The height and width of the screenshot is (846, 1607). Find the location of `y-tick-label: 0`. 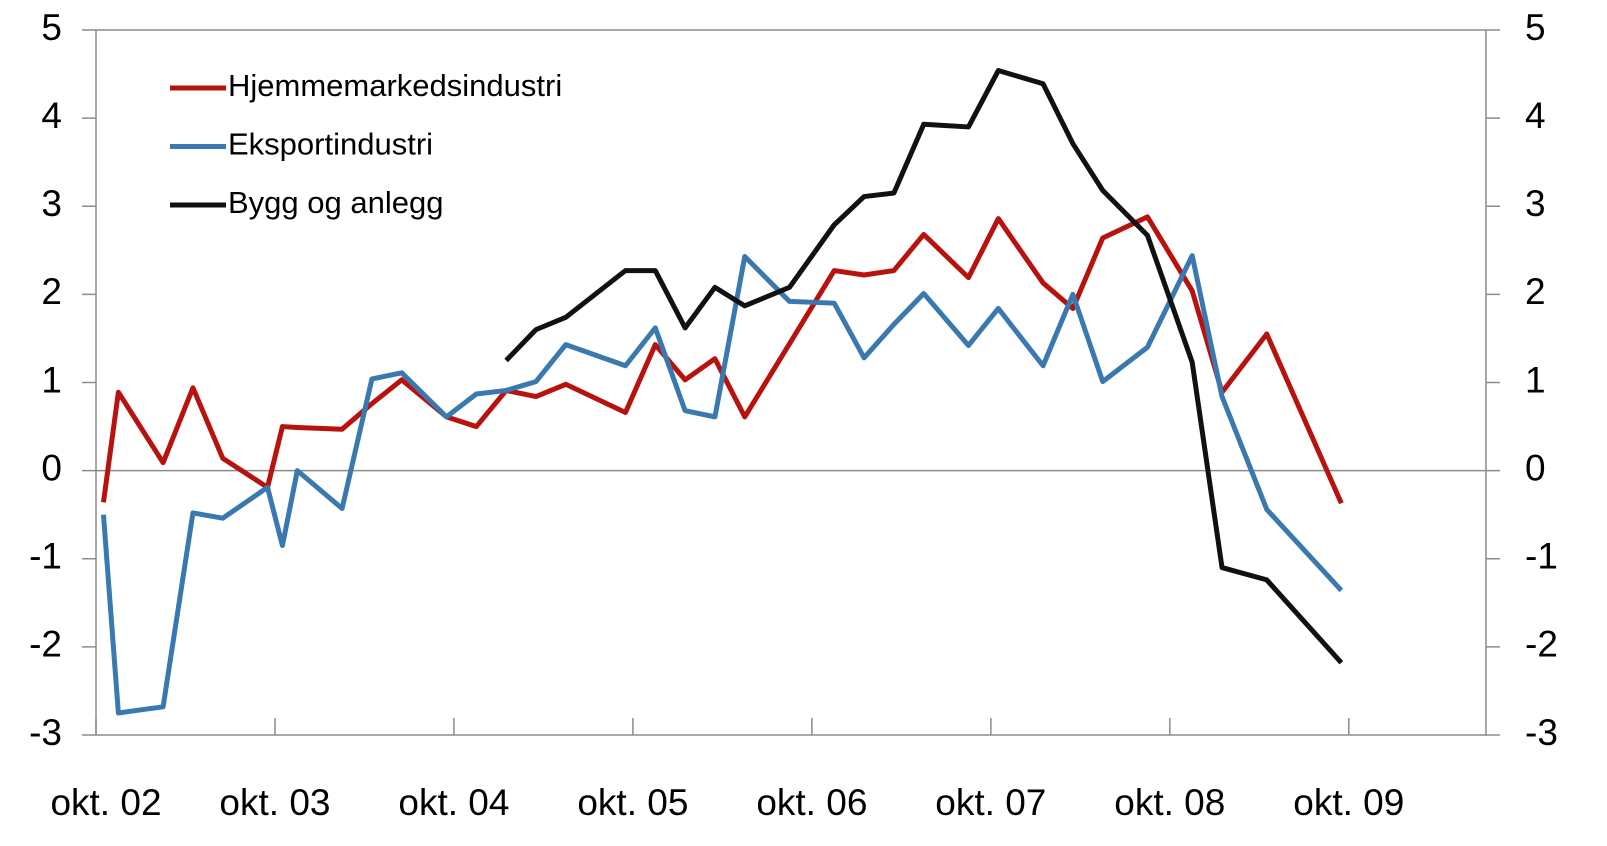

y-tick-label: 0 is located at coordinates (51, 467).